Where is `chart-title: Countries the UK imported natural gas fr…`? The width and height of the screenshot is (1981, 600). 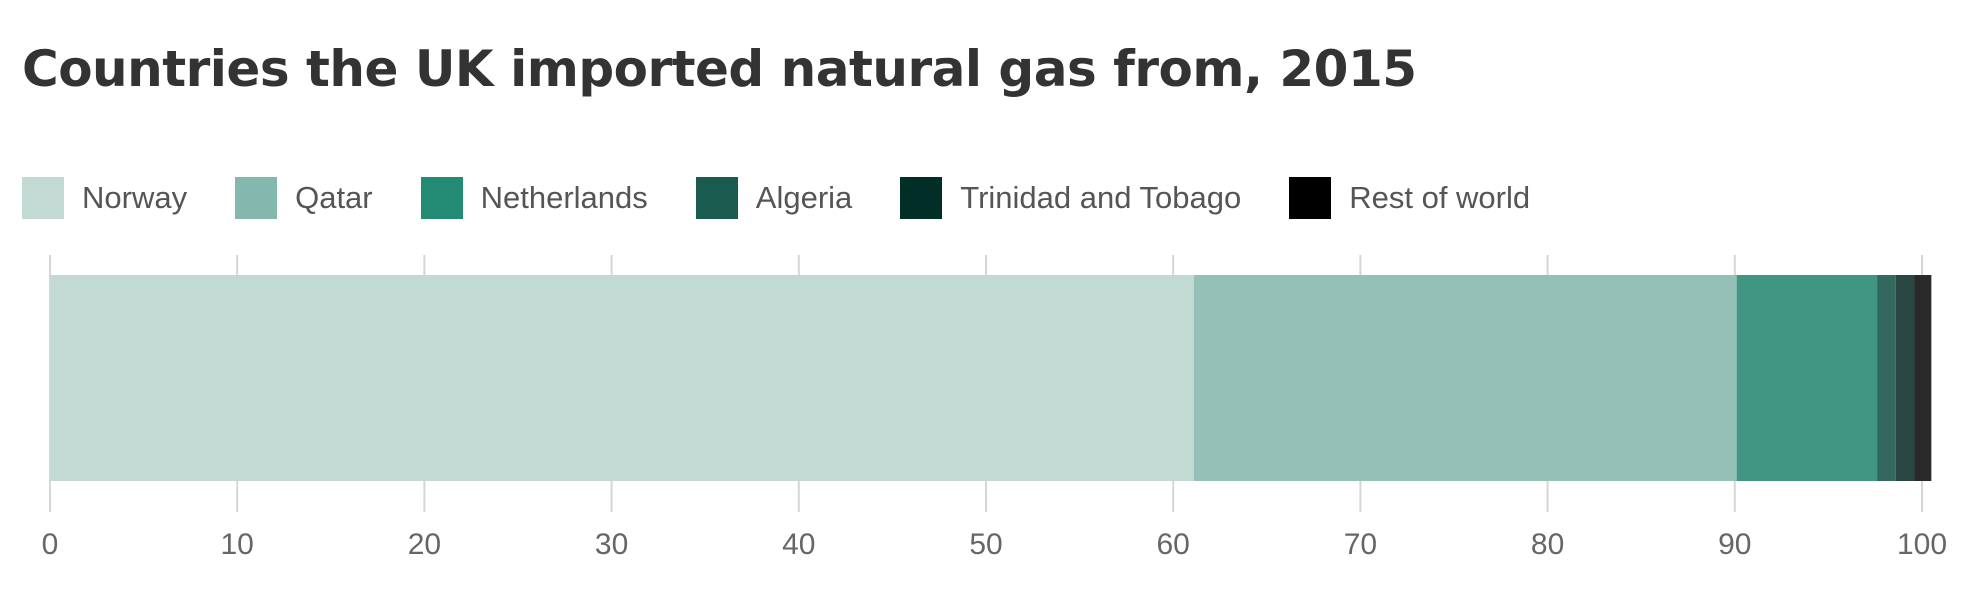
chart-title: Countries the UK imported natural gas fr… is located at coordinates (719, 69).